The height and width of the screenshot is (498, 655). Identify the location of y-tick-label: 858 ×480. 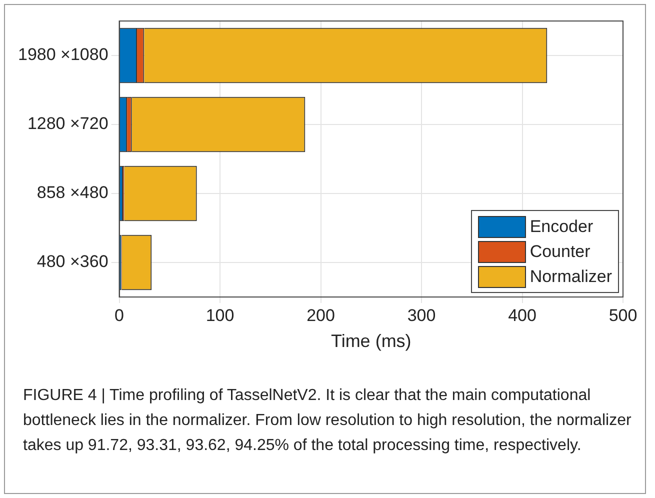
(72, 192).